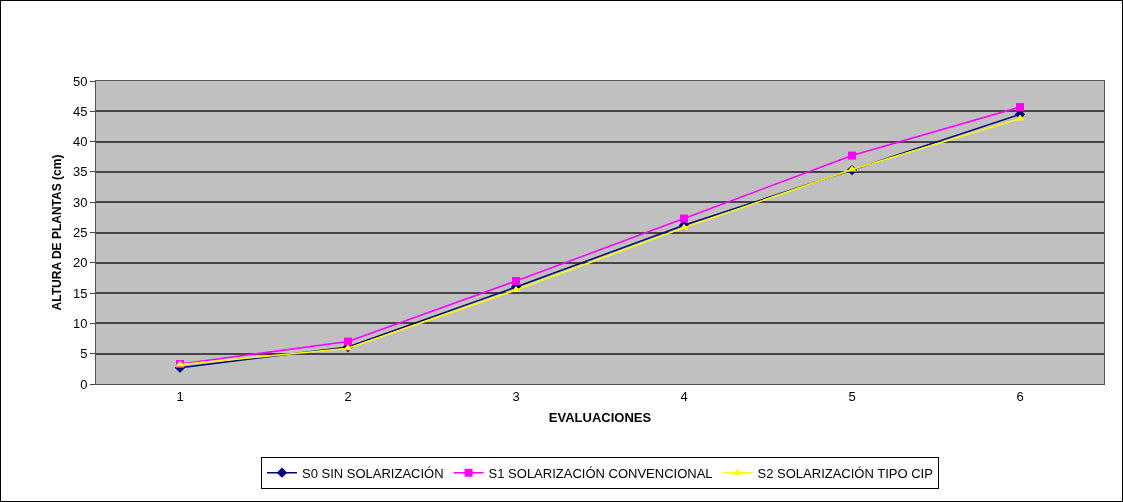 The image size is (1123, 502). I want to click on x-tick-label: 2, so click(348, 396).